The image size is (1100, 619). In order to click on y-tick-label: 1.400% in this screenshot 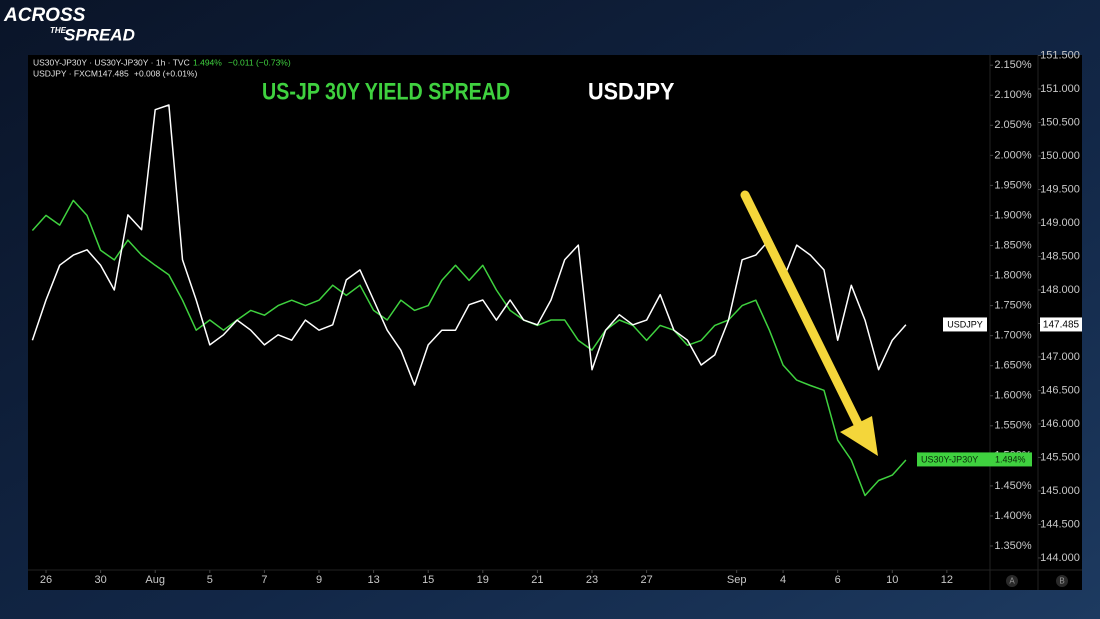, I will do `click(1013, 516)`.